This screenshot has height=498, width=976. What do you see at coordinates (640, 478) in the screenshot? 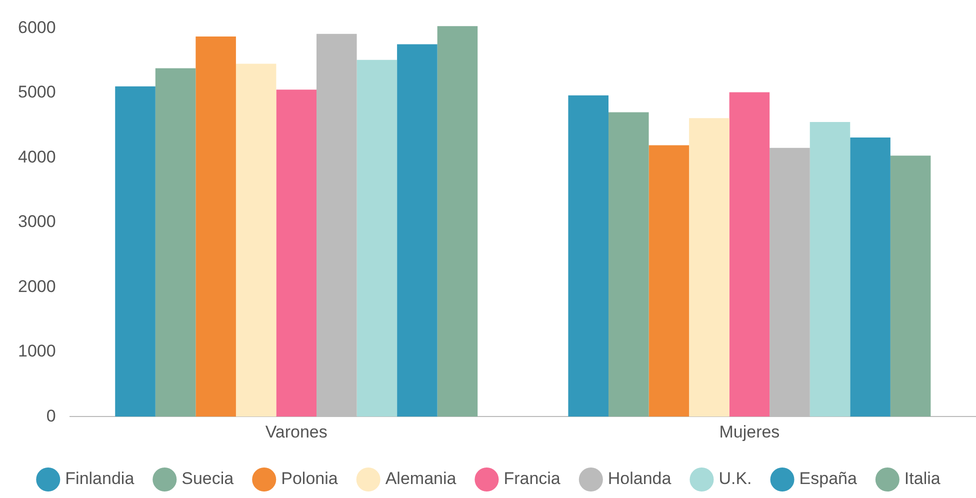
I see `legend-label: Holanda` at bounding box center [640, 478].